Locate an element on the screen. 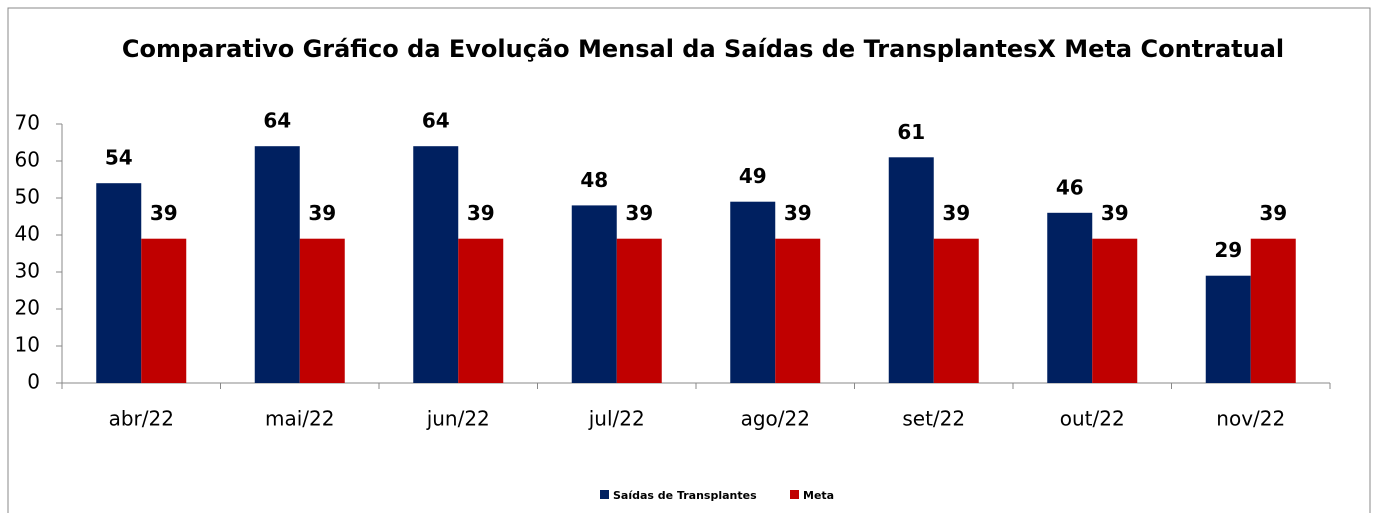 The image size is (1376, 513). y-tick-label: 50 is located at coordinates (27, 197).